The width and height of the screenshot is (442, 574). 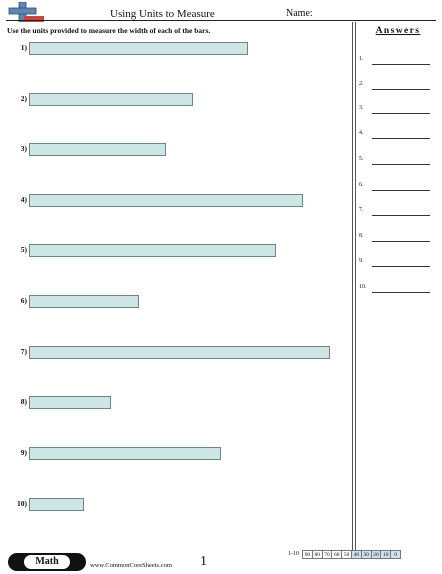 I want to click on question-5: 5), so click(x=175, y=251).